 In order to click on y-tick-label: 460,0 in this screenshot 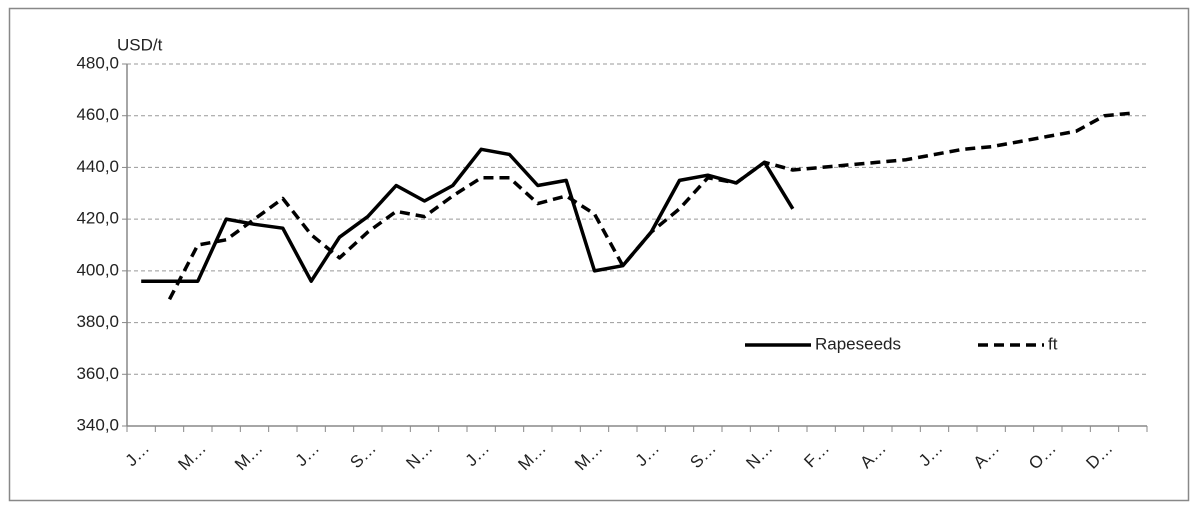, I will do `click(97, 114)`.